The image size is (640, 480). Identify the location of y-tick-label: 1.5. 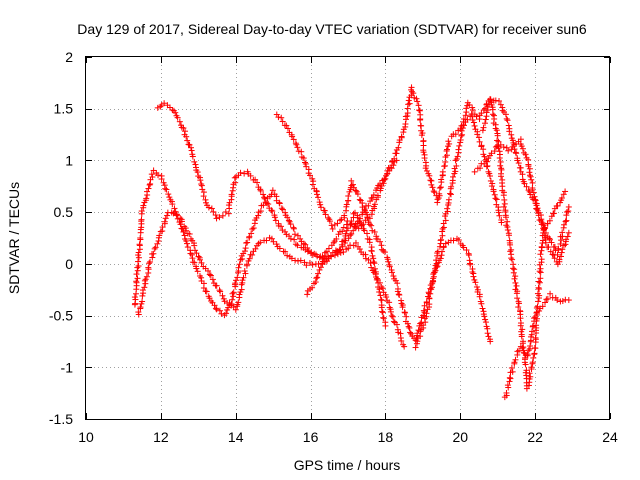
(64, 109).